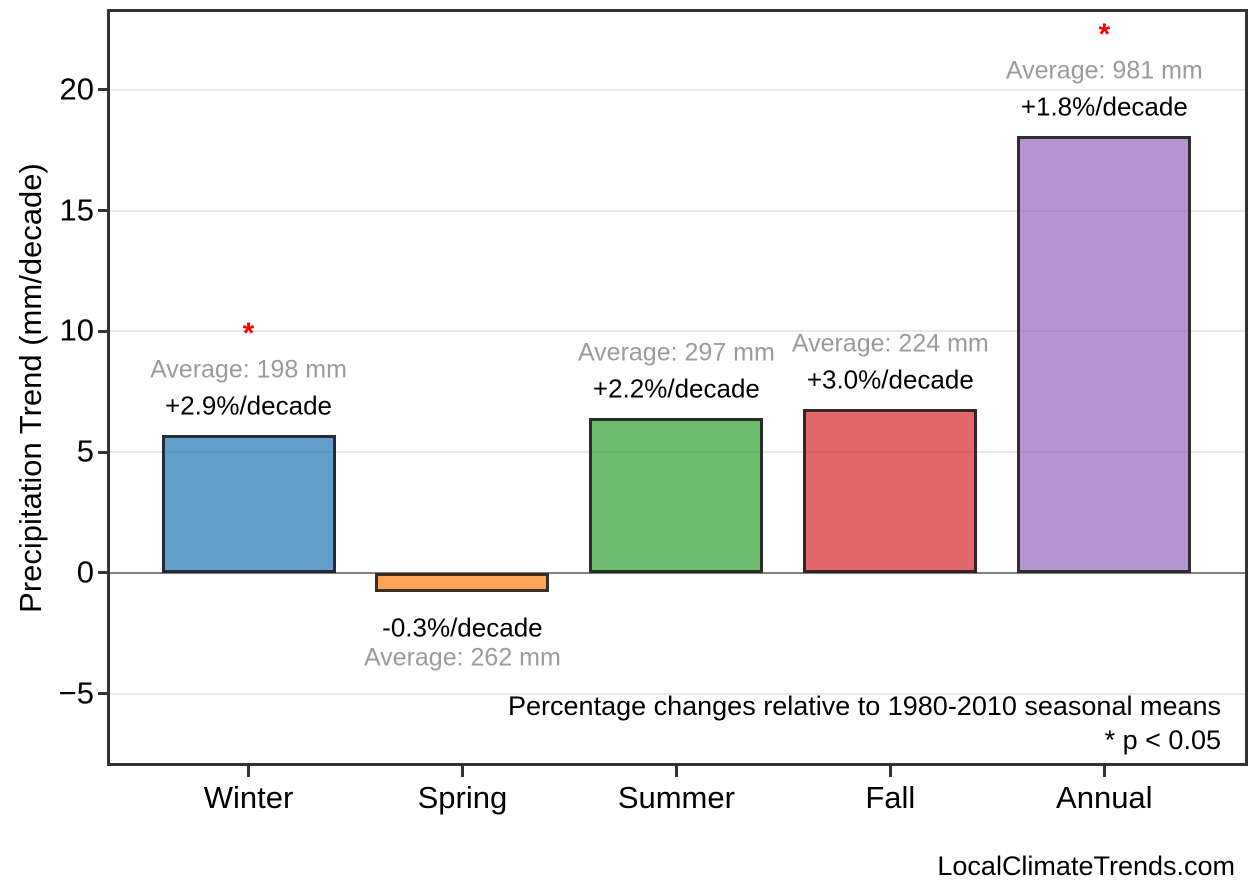  What do you see at coordinates (890, 343) in the screenshot?
I see `bar-average-label-fall: Average: 224 mm` at bounding box center [890, 343].